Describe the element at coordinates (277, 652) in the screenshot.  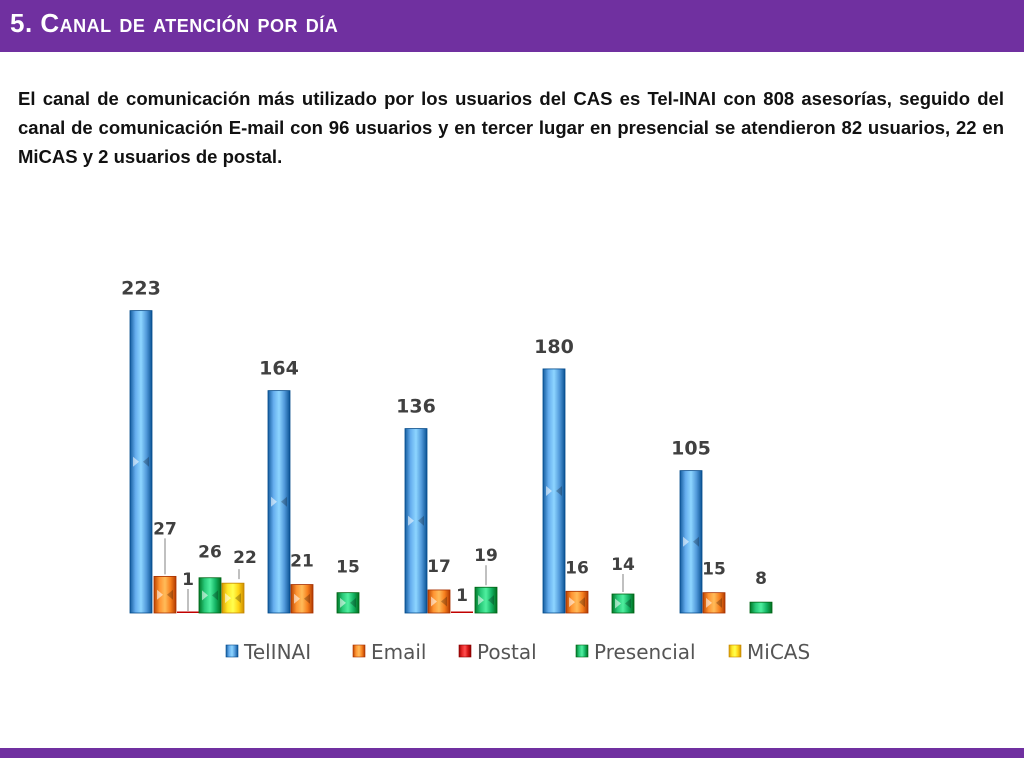
I see `legend-label-telinai: TelINAI` at that location.